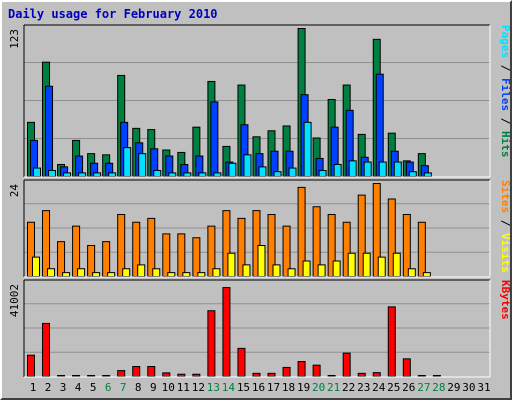 The width and height of the screenshot is (512, 400). What do you see at coordinates (48, 387) in the screenshot?
I see `x-tick-label-day-2: 2` at bounding box center [48, 387].